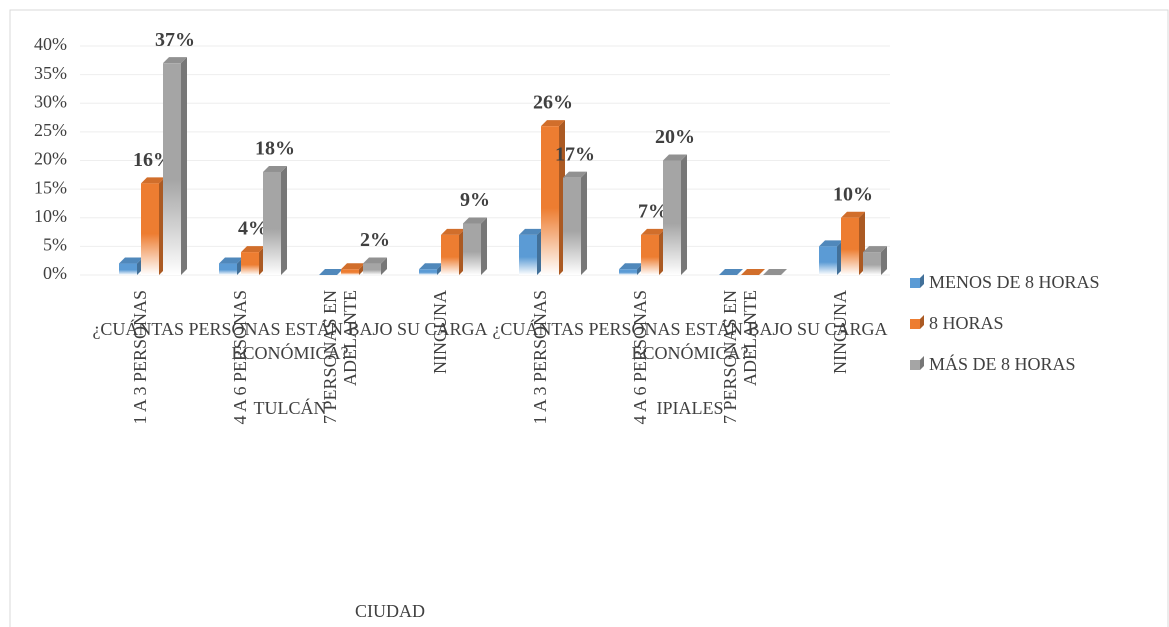 The image size is (1169, 627). Describe the element at coordinates (553, 103) in the screenshot. I see `data-label: 26%` at that location.